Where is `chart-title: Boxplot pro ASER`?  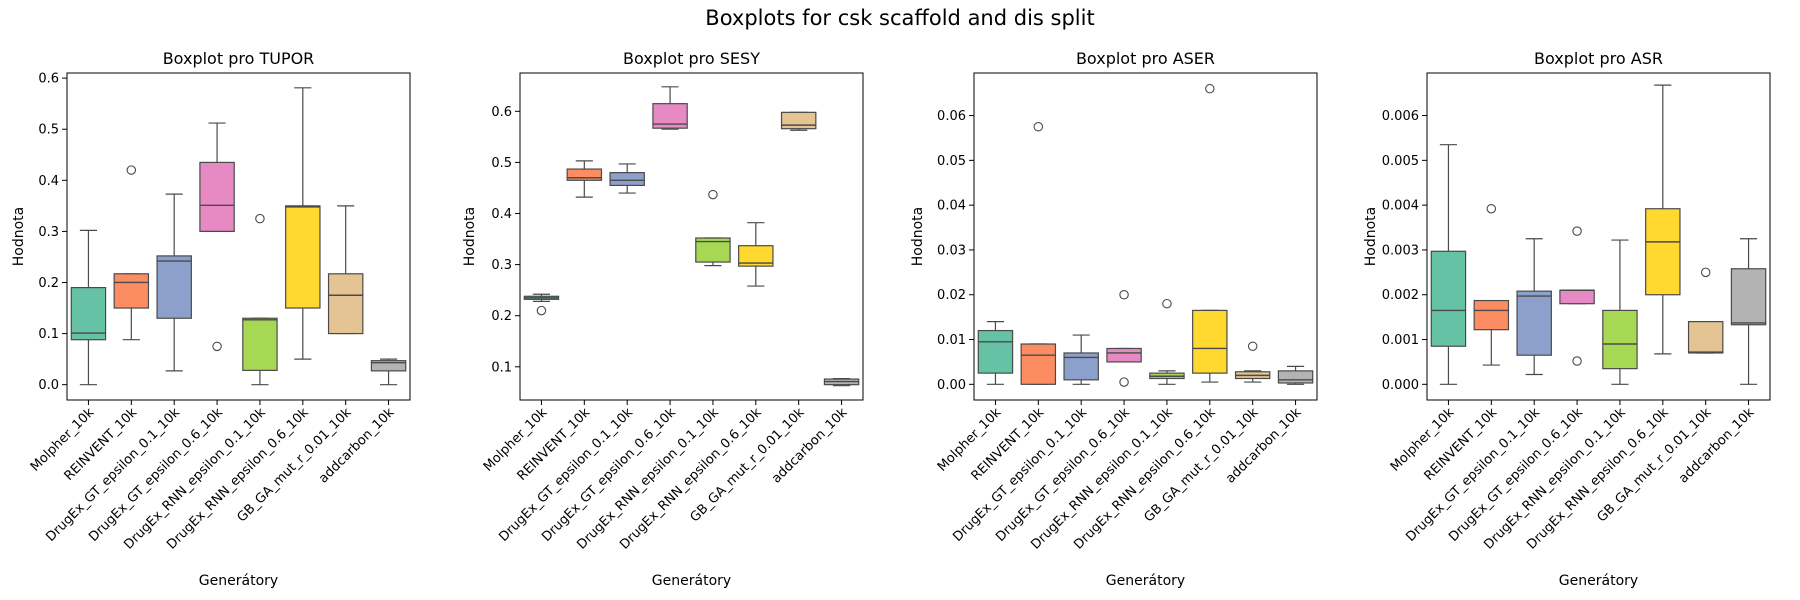 chart-title: Boxplot pro ASER is located at coordinates (1145, 58).